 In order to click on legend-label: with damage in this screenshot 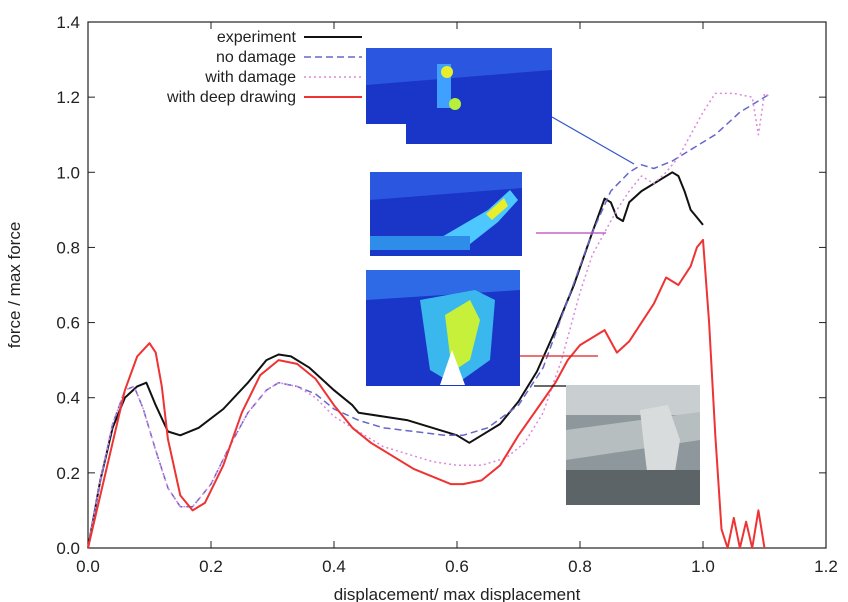, I will do `click(250, 77)`.